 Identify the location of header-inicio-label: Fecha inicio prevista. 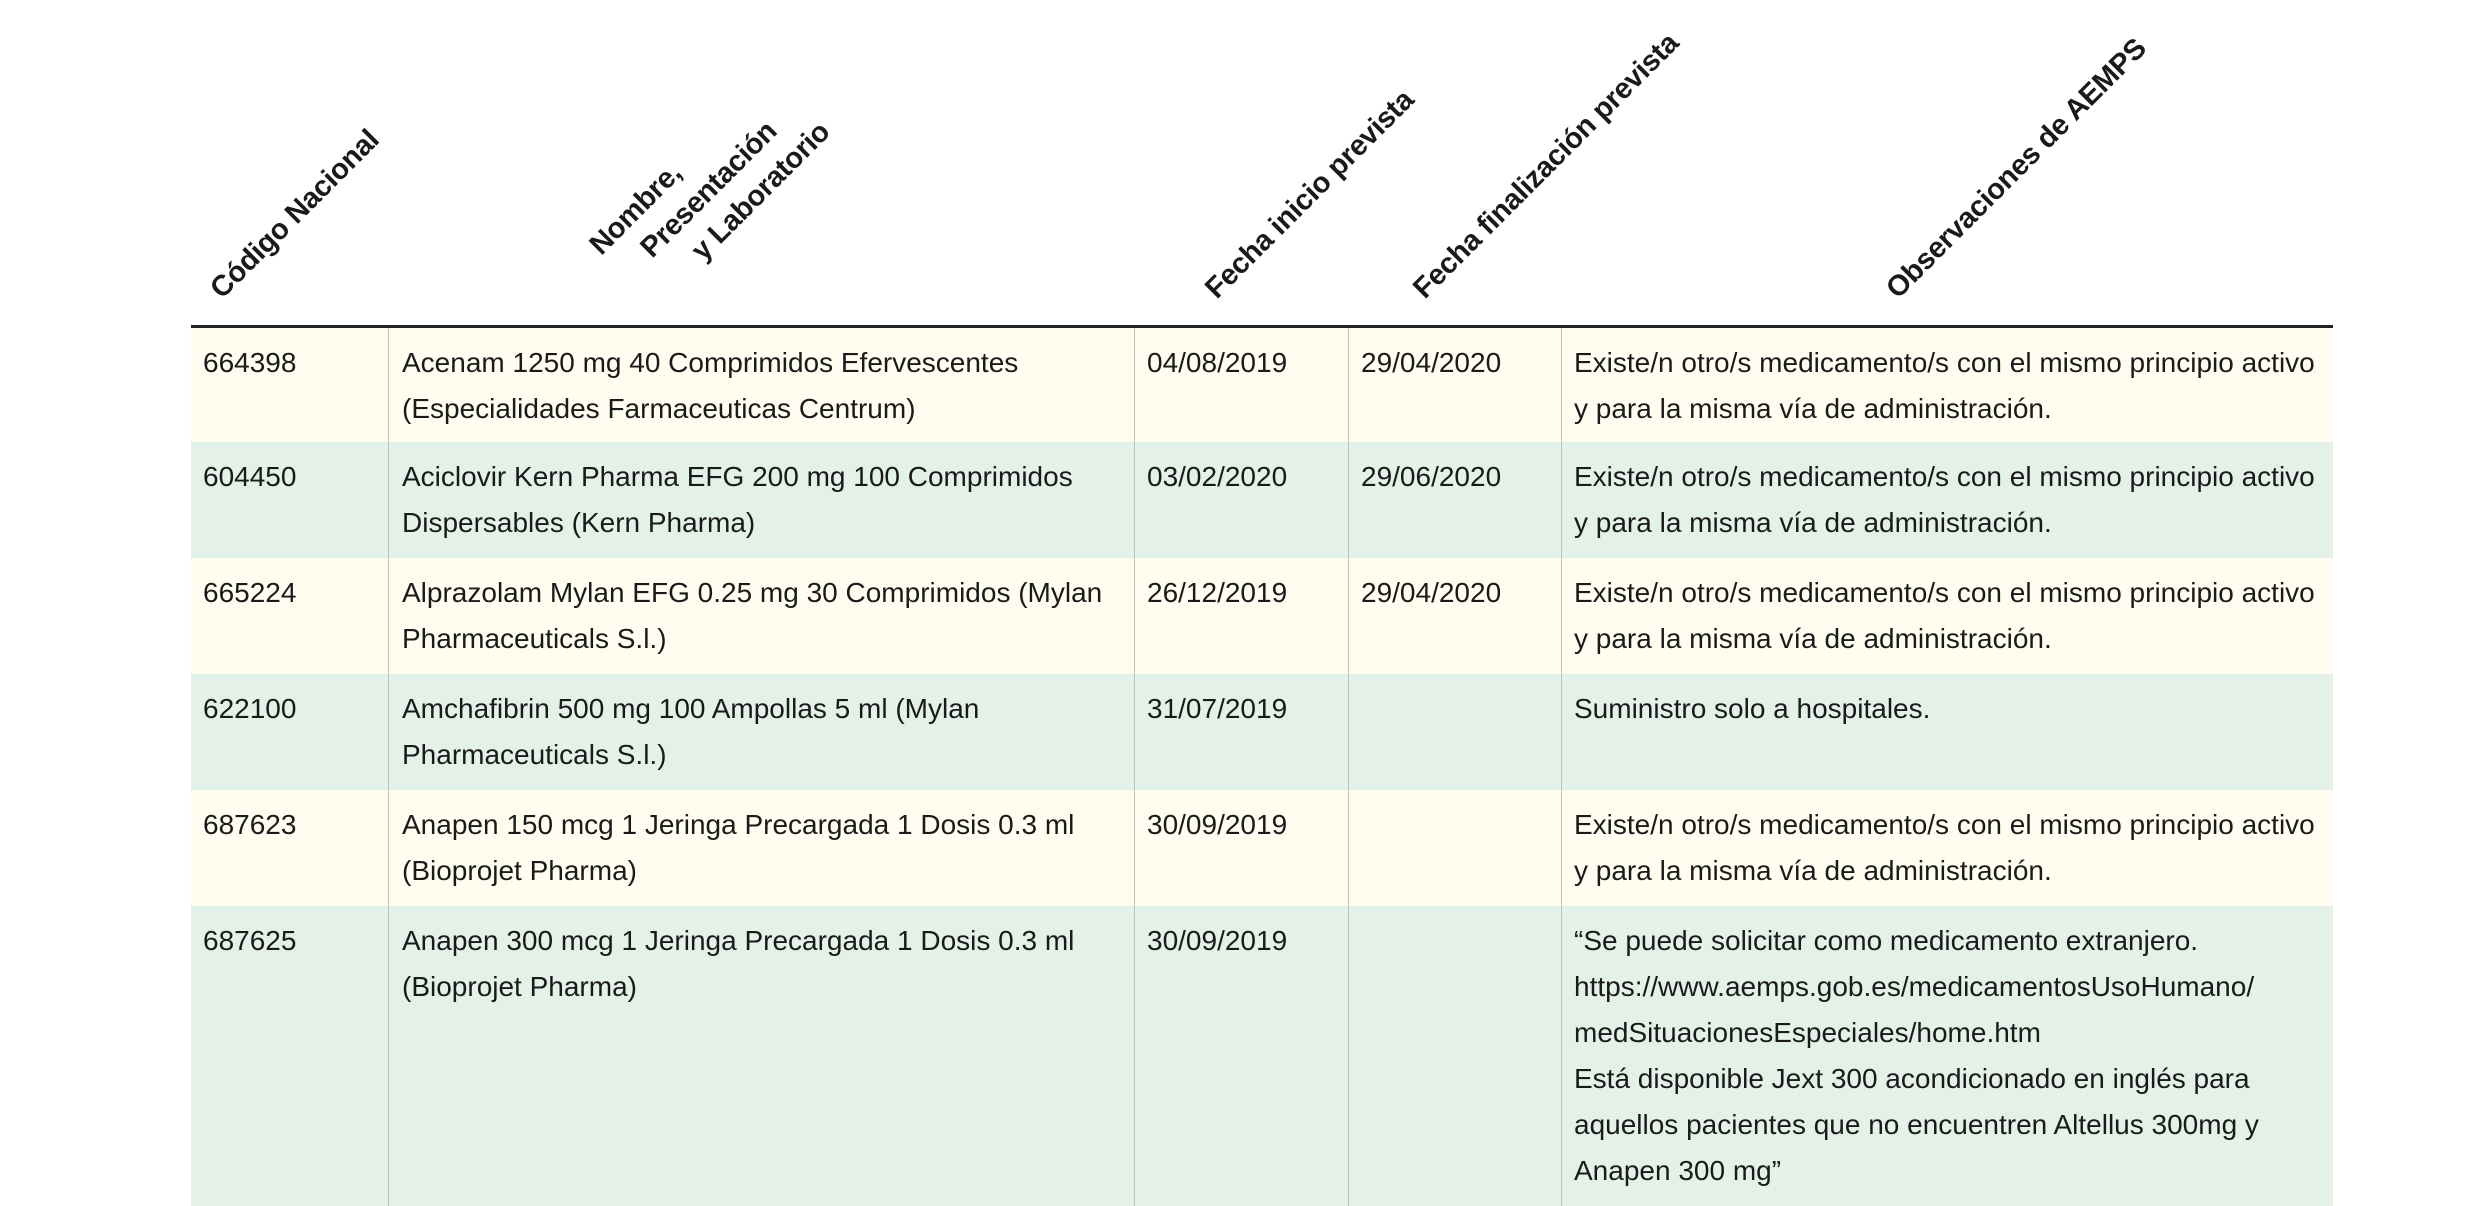
(1310, 194).